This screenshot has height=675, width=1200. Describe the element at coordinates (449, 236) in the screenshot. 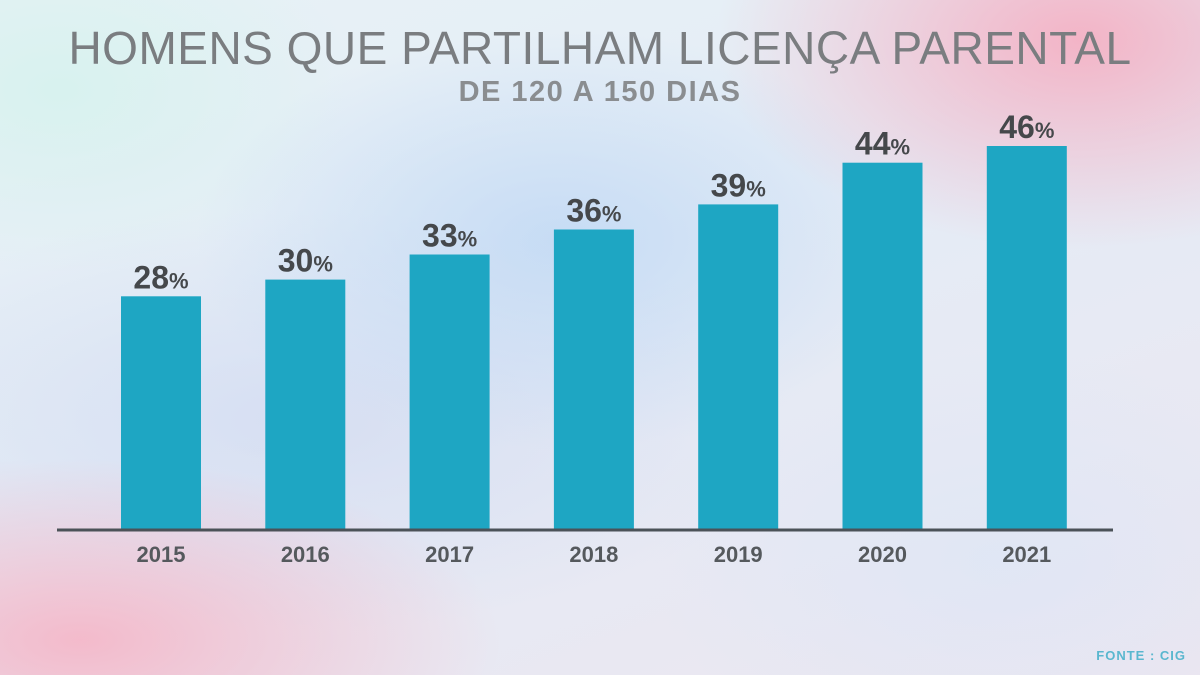

I see `data-label-2017: 33%` at that location.